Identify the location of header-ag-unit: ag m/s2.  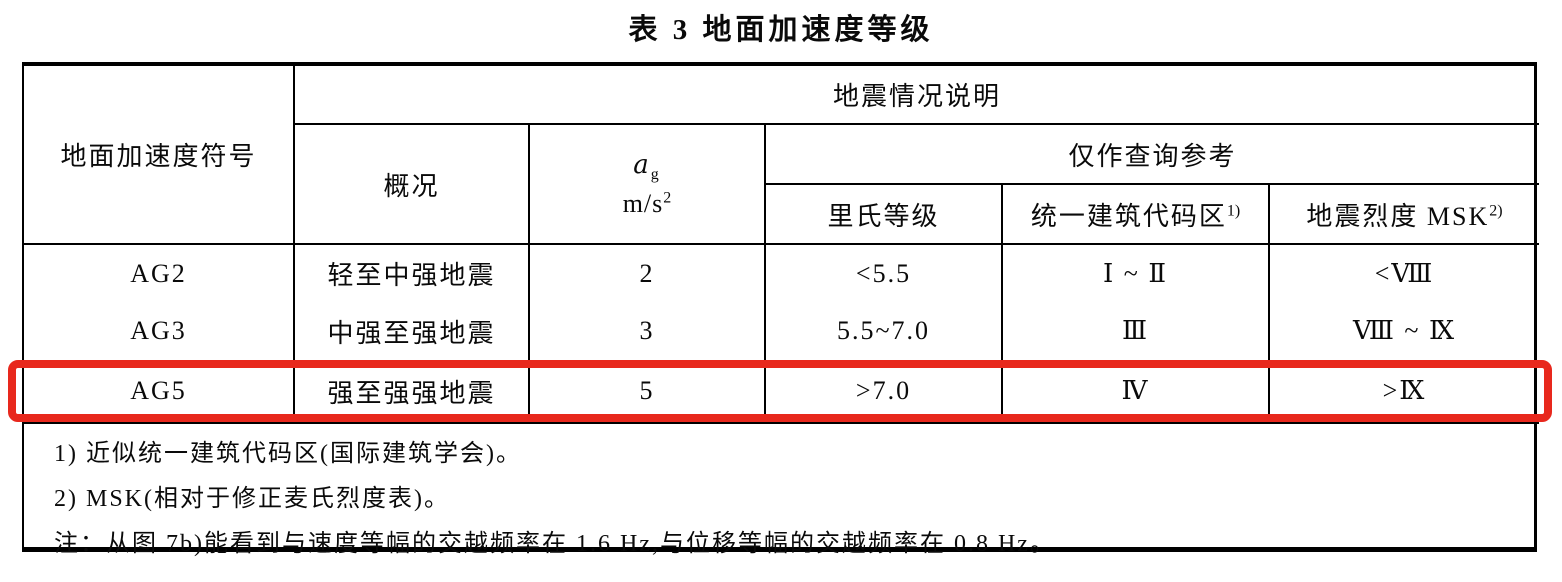
(647, 184).